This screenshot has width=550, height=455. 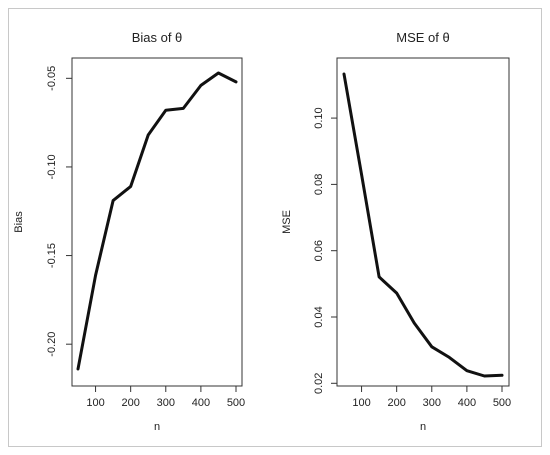 I want to click on mse-y-tick-label: 0.10, so click(x=319, y=117).